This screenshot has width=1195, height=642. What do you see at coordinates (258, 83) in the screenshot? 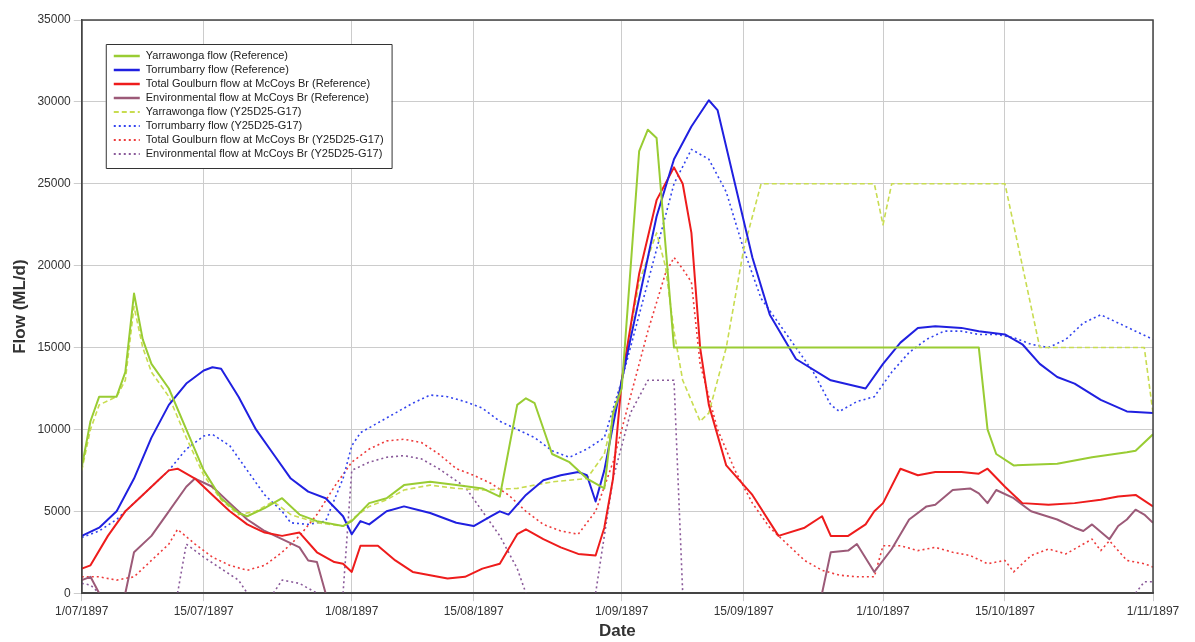
I see `legend-label: Total Goulburn flow at McCoys Br (Reference)` at bounding box center [258, 83].